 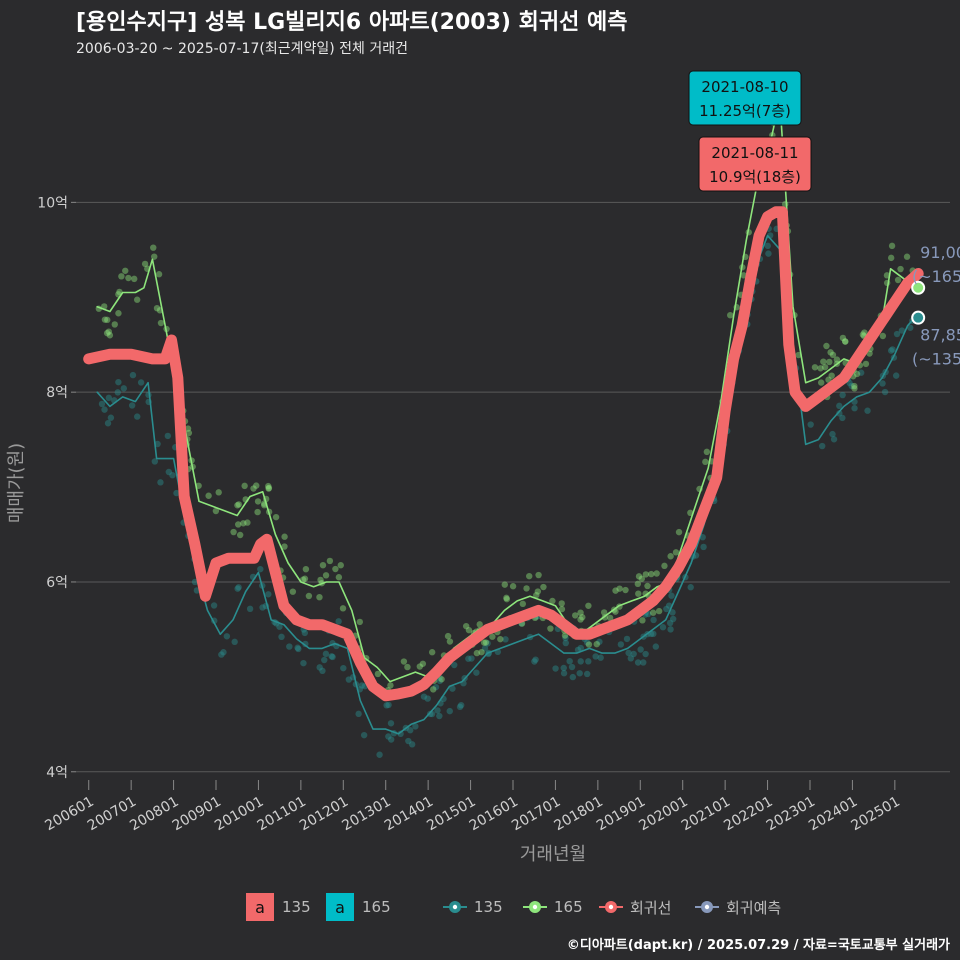 What do you see at coordinates (755, 177) in the screenshot?
I see `annotation-price: 10.9억(18층)` at bounding box center [755, 177].